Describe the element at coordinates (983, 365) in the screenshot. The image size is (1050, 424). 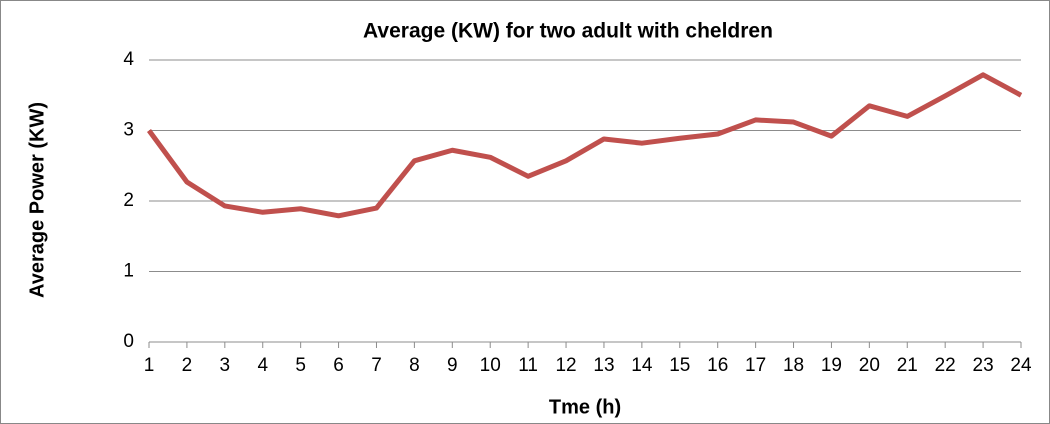
I see `x-tick-label: 23` at that location.